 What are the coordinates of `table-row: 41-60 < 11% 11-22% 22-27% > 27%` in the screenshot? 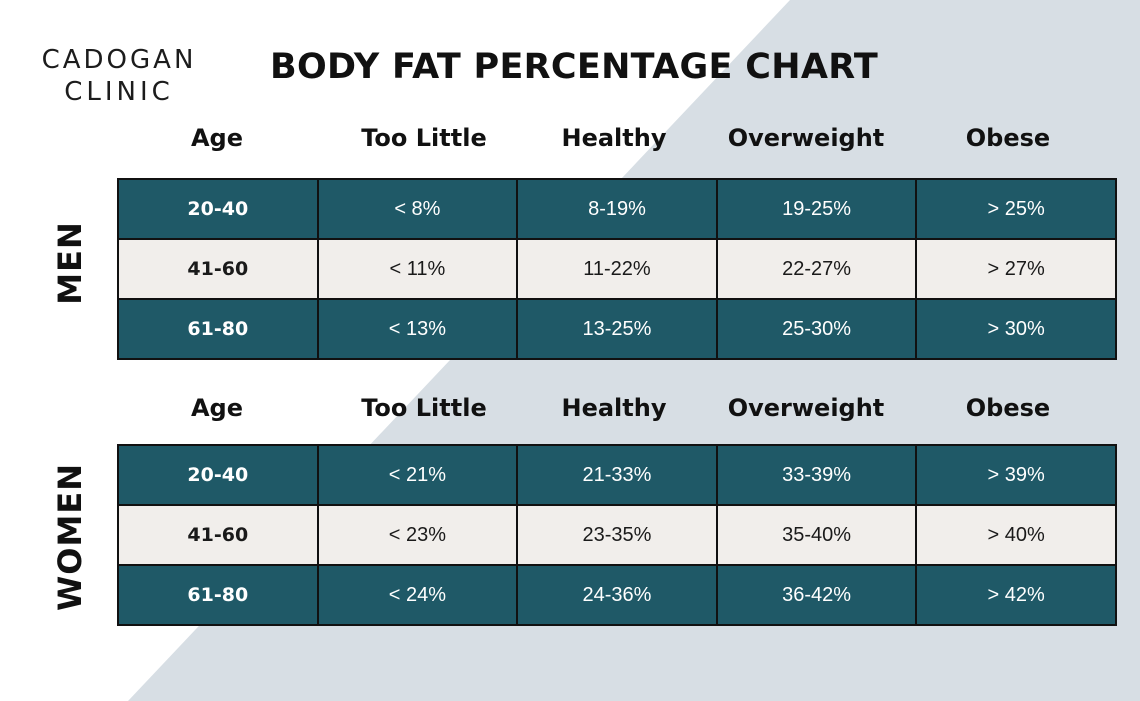 It's located at (617, 269).